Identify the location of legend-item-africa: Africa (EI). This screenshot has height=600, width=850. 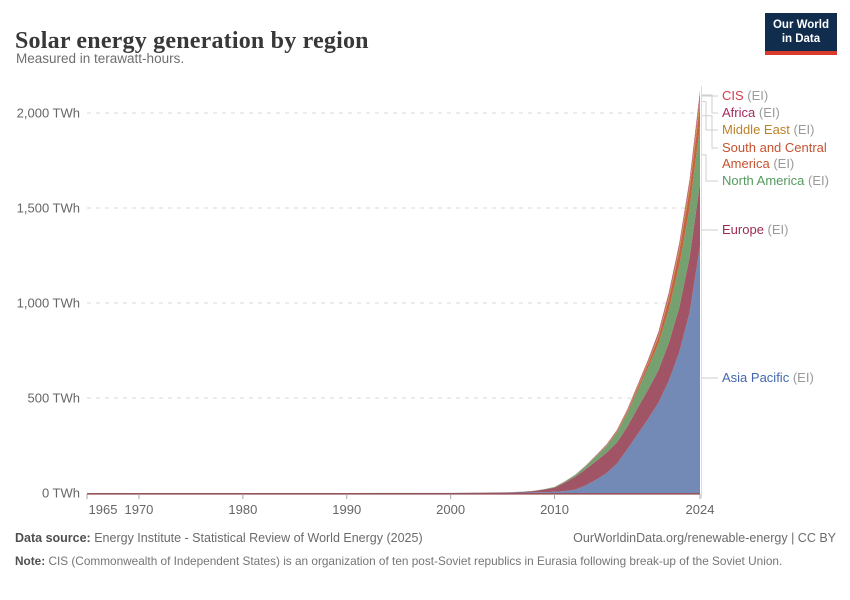
(784, 113).